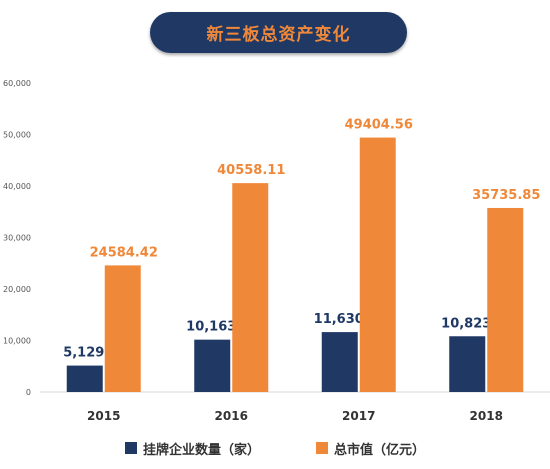  What do you see at coordinates (17, 135) in the screenshot?
I see `y-tick-label: 50,000` at bounding box center [17, 135].